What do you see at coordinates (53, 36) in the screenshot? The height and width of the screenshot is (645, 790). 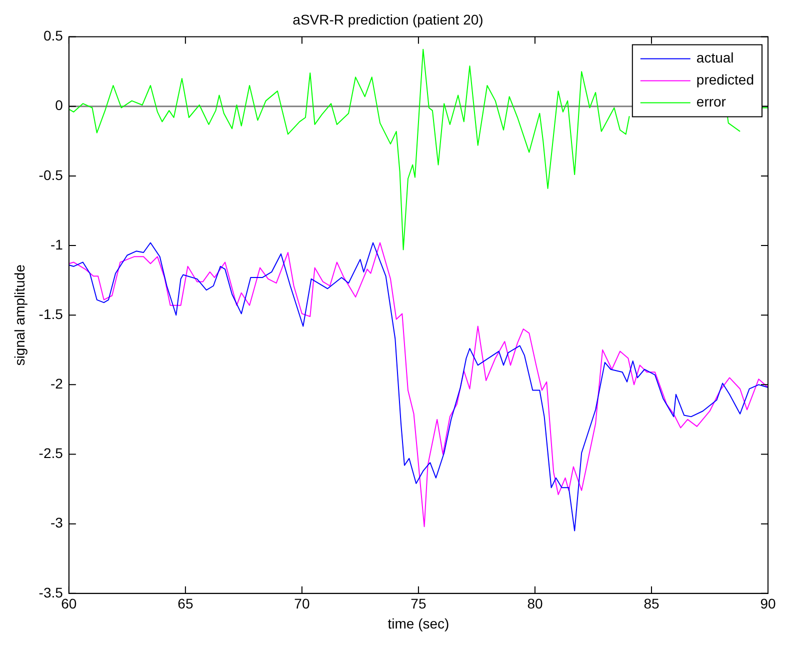 I see `y-tick-label: 0.5` at bounding box center [53, 36].